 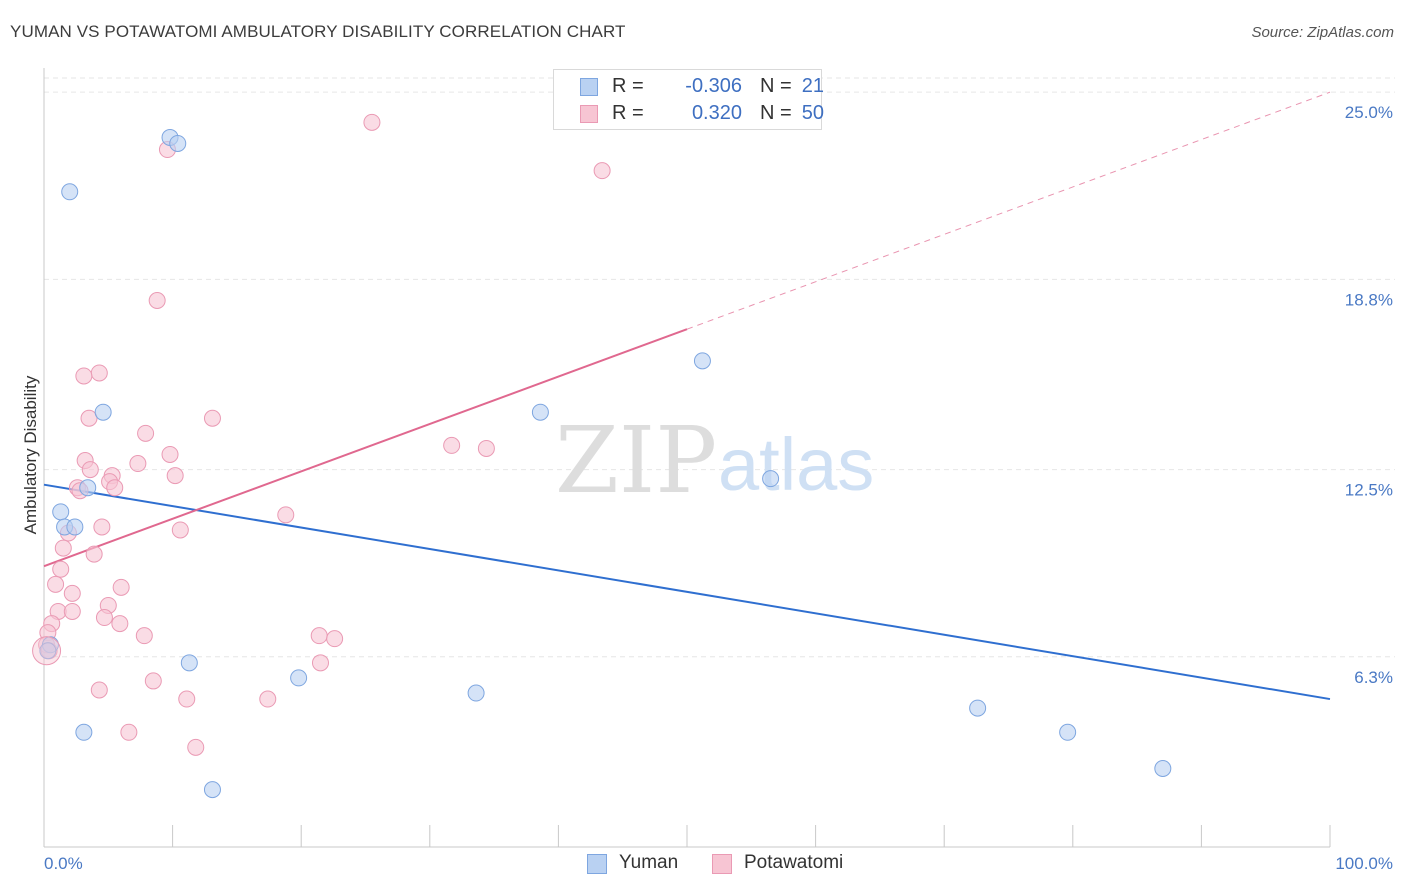 I want to click on potawatomi-trend-extension, so click(x=1008, y=210).